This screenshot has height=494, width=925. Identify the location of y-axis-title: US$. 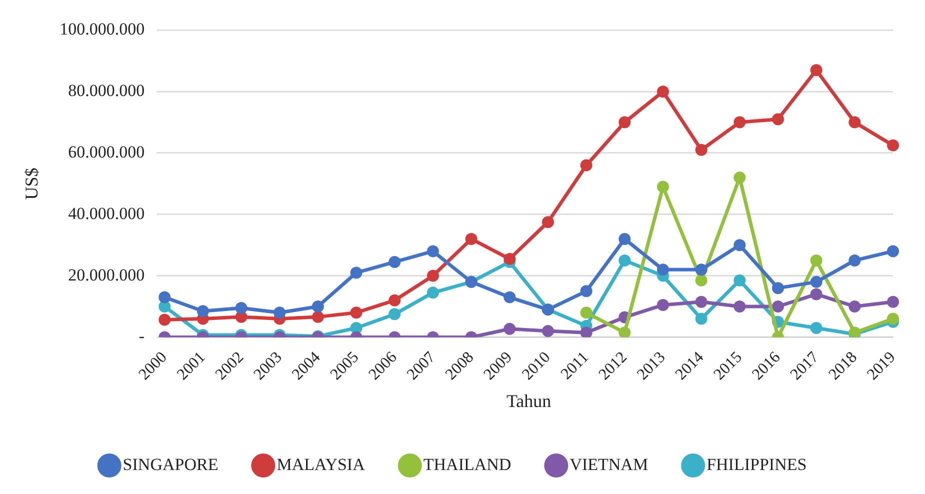
(32, 184).